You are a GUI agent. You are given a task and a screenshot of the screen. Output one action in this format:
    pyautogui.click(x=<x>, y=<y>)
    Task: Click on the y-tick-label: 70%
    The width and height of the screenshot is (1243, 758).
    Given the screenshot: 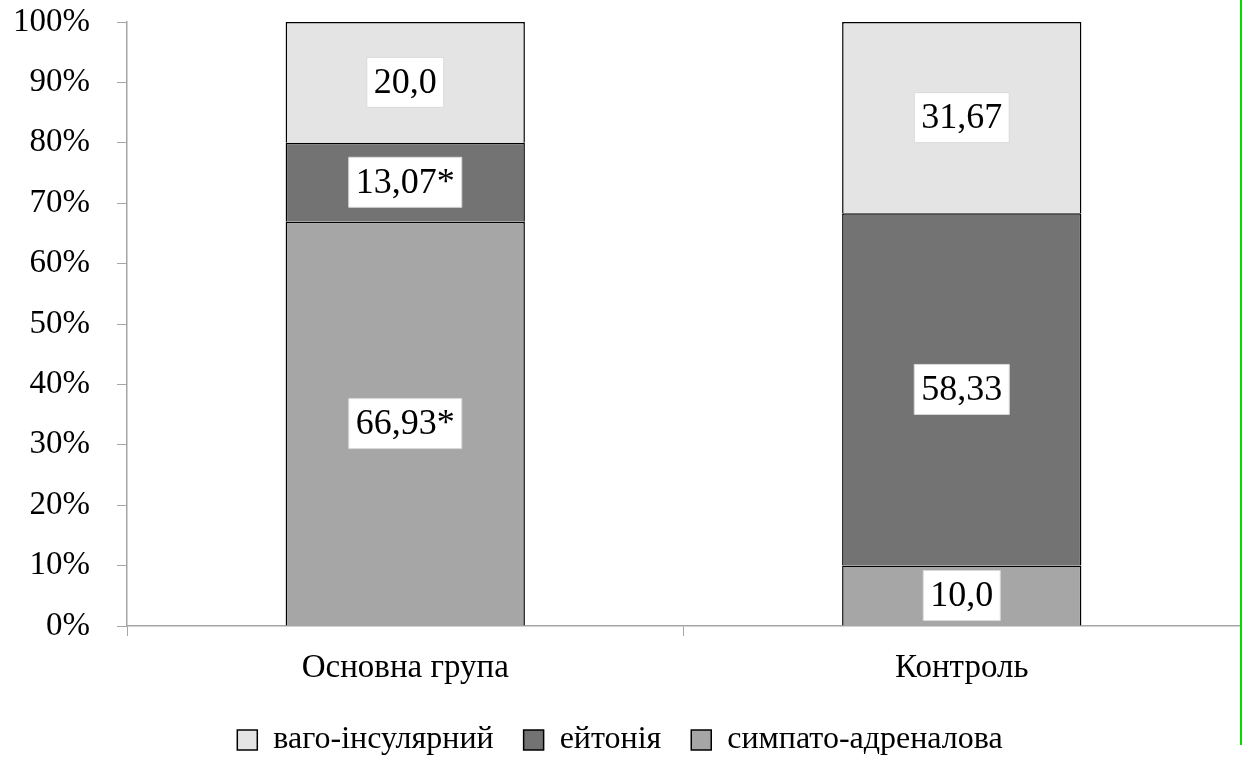 What is the action you would take?
    pyautogui.click(x=59, y=200)
    